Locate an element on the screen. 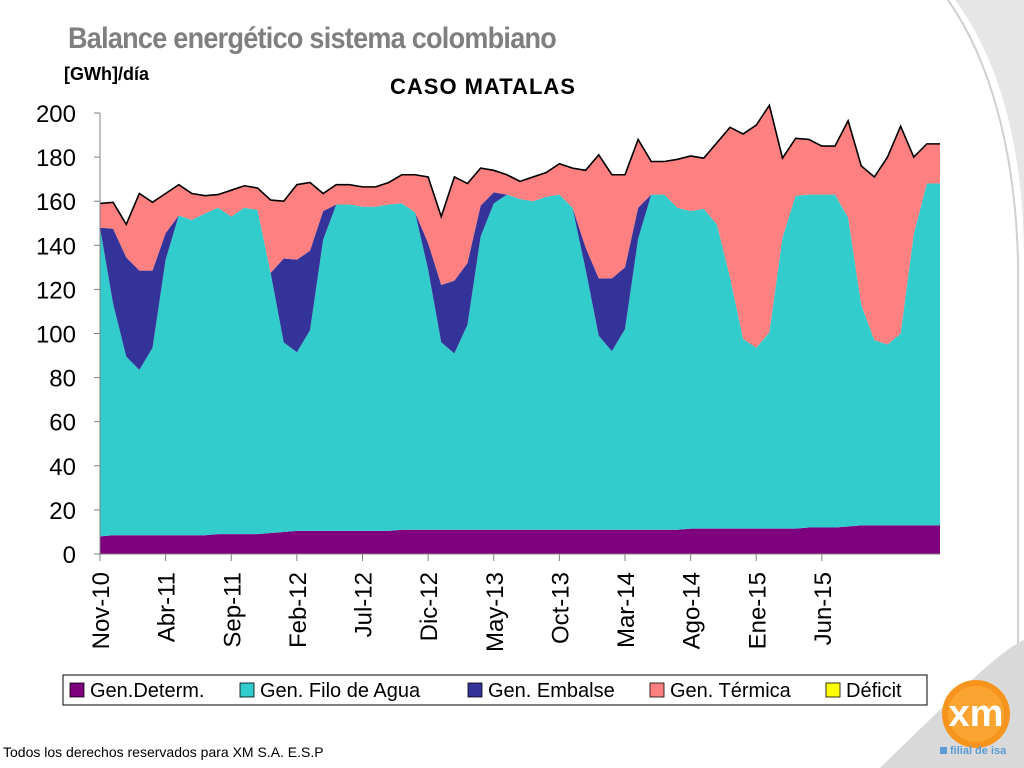 Image resolution: width=1024 pixels, height=768 pixels. y-tick-label: 180 is located at coordinates (56, 158).